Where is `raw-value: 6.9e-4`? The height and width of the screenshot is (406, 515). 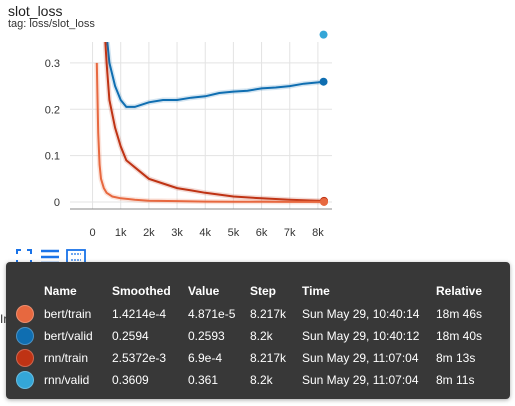 raw-value: 6.9e-4 is located at coordinates (205, 358).